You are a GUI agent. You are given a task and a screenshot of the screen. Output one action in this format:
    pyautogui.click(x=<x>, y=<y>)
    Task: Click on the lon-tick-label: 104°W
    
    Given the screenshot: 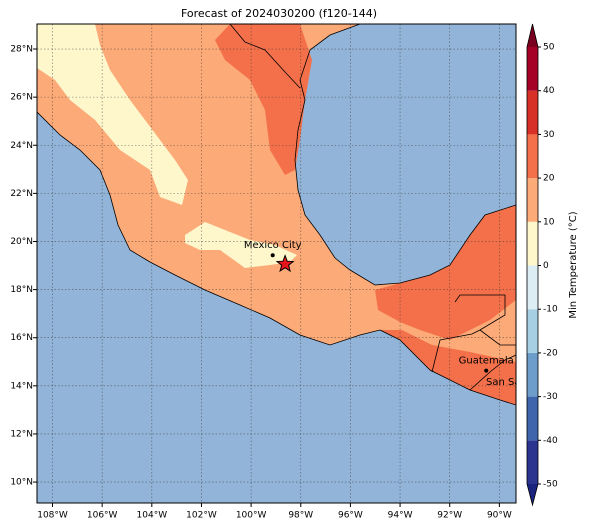 What is the action you would take?
    pyautogui.click(x=152, y=516)
    